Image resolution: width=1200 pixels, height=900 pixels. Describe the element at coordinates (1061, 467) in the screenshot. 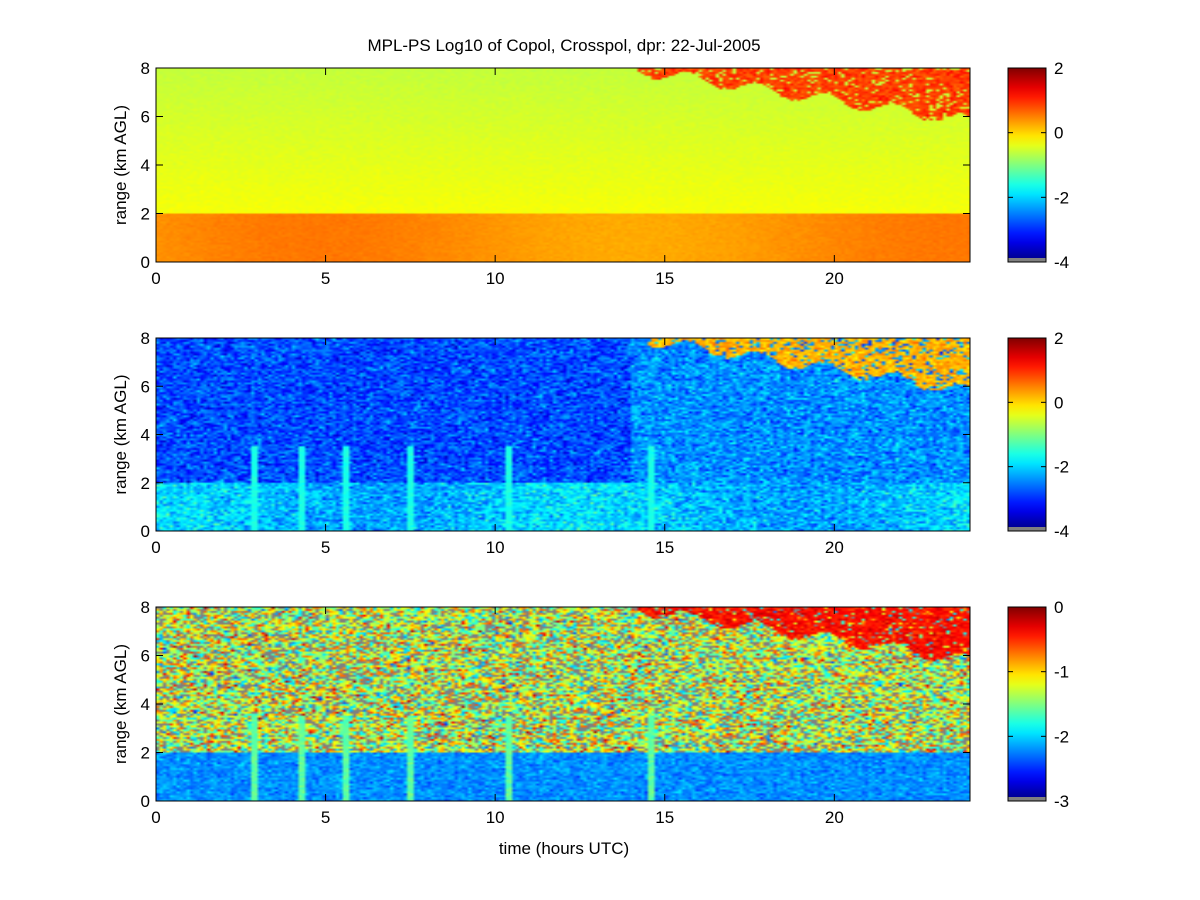

I see `colorbar-tick-label-middle: -2` at that location.